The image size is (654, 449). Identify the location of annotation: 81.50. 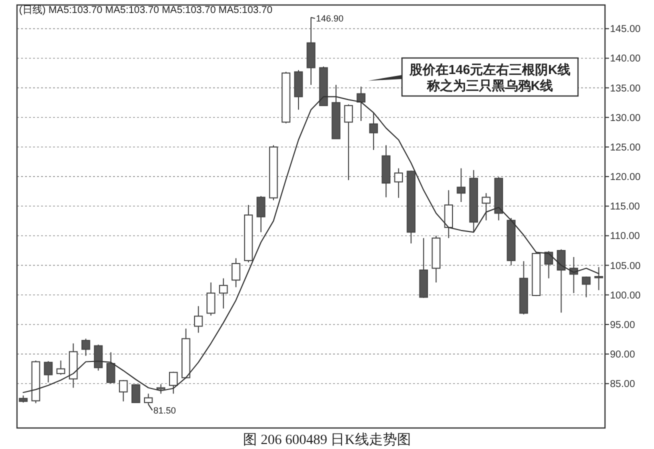
(164, 410).